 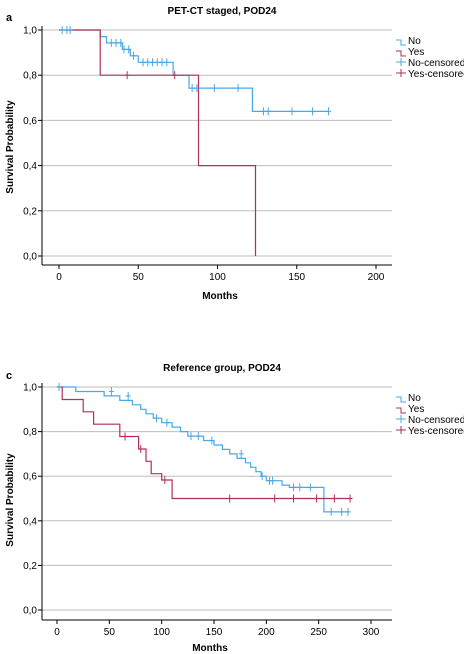 I want to click on panel-a-title: PET-CT staged, POD24, so click(x=222, y=11).